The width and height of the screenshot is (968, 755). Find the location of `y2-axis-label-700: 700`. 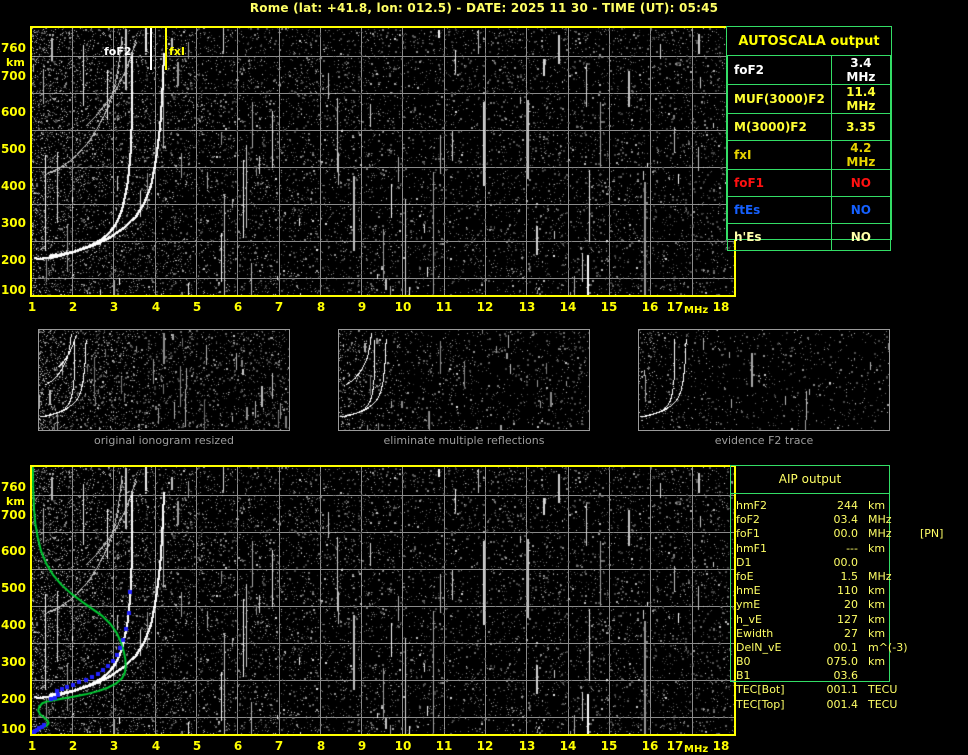

y2-axis-label-700: 700 is located at coordinates (13, 515).